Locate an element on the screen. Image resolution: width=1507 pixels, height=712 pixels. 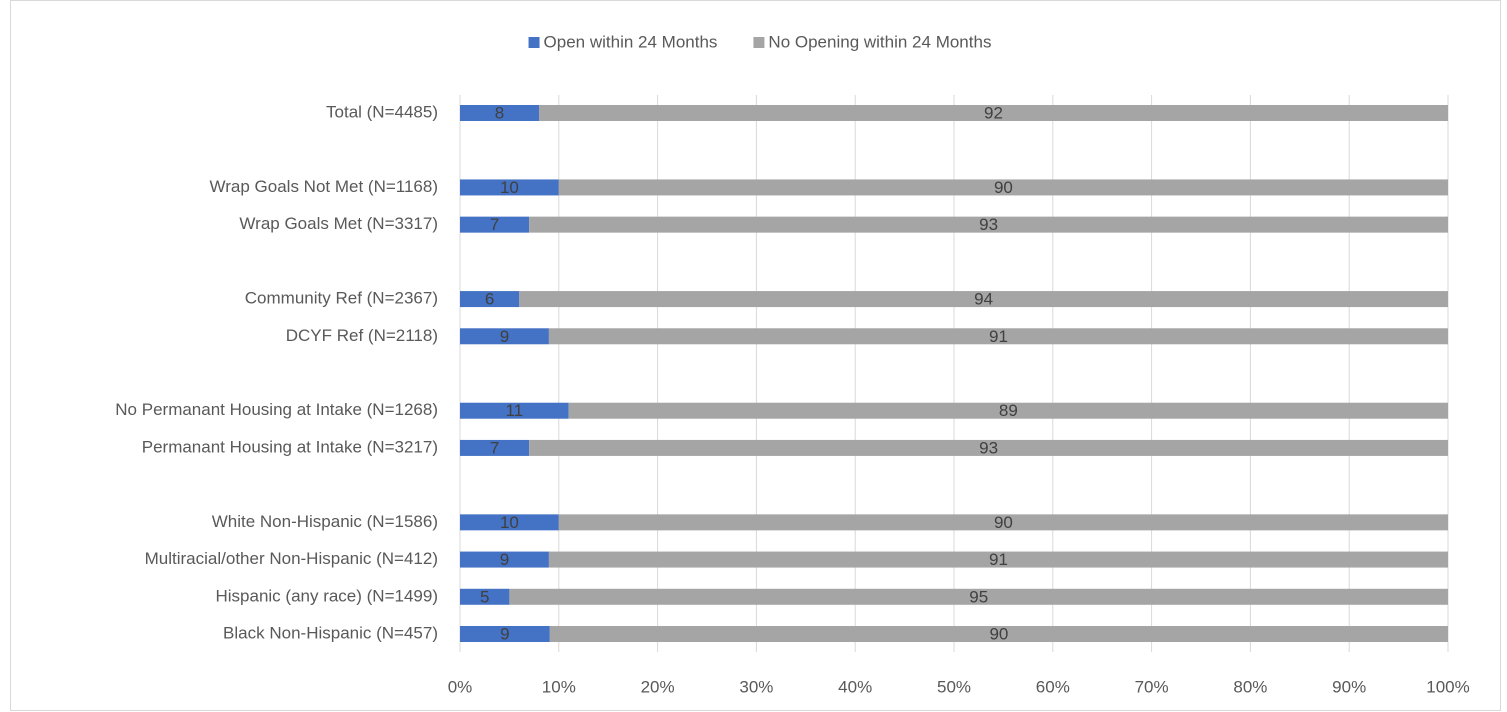
data-label: 8 is located at coordinates (499, 112).